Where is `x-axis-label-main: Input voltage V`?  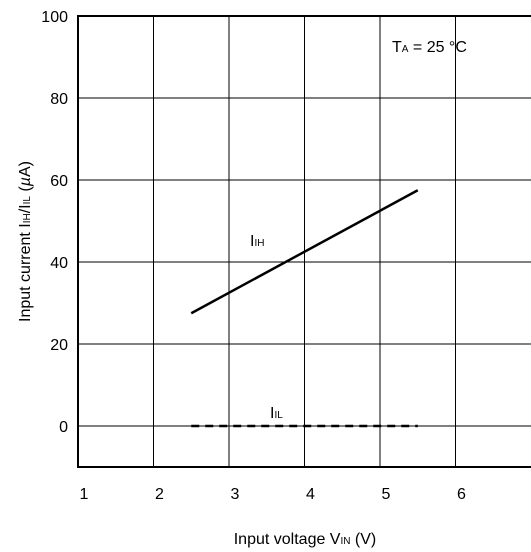 x-axis-label-main: Input voltage V is located at coordinates (287, 539).